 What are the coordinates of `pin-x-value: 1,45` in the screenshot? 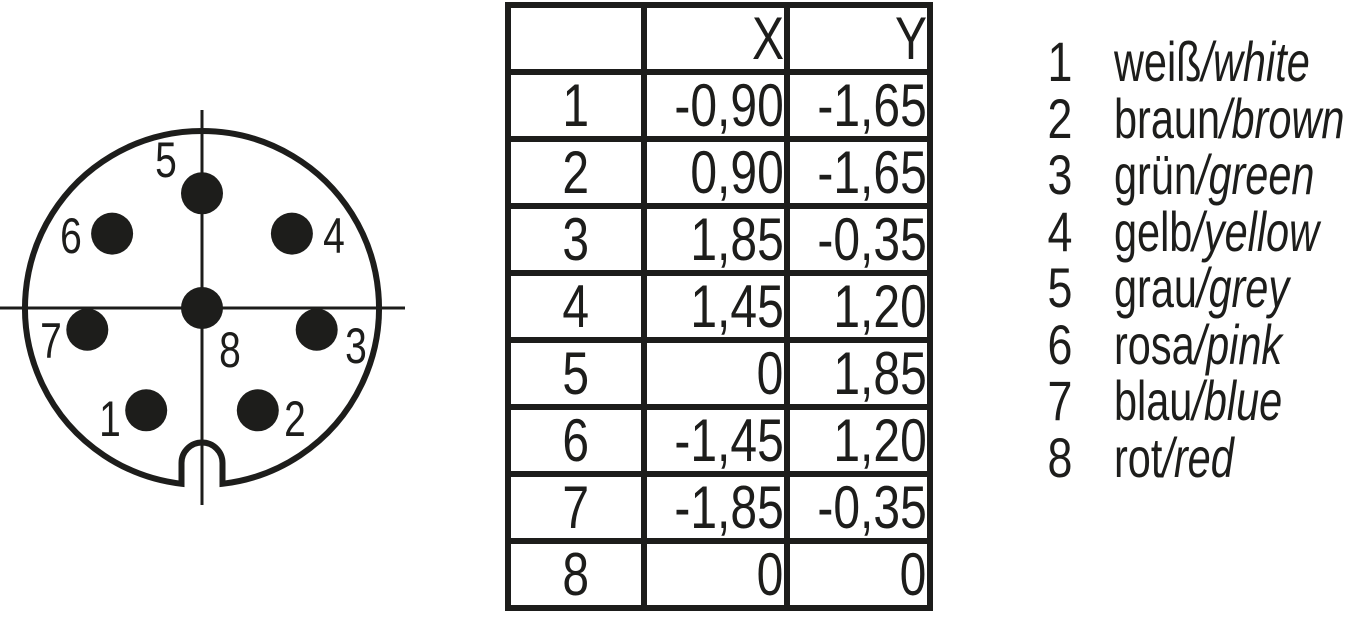 It's located at (737, 306).